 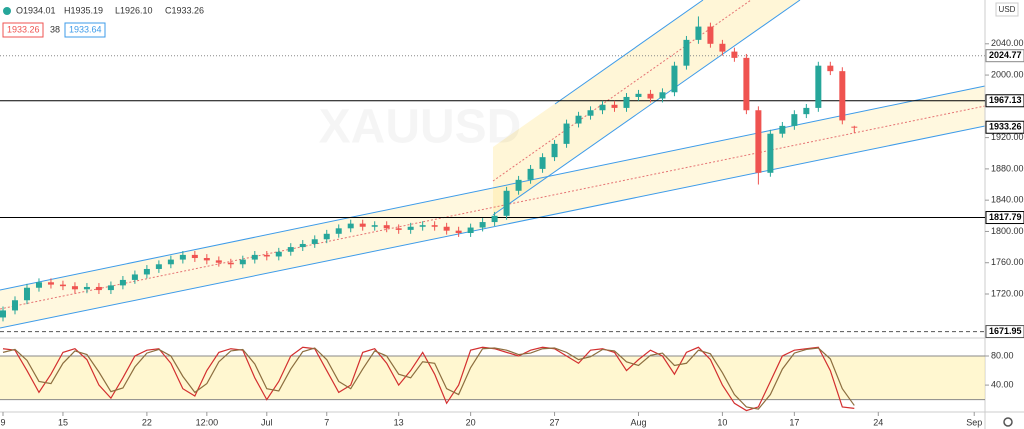 I want to click on status-dot, so click(x=7, y=11).